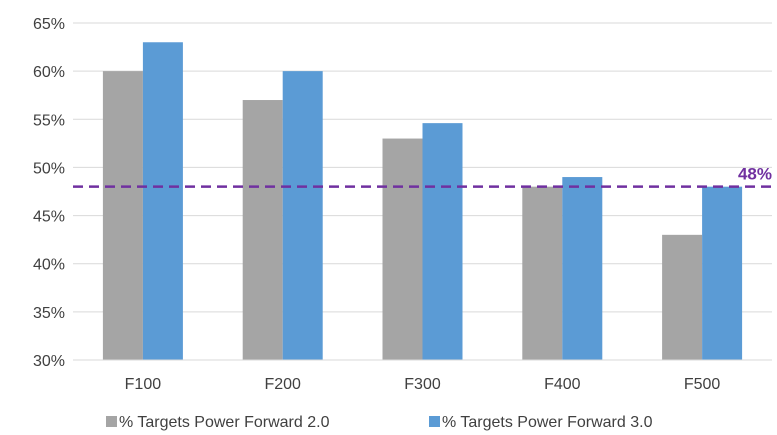 This screenshot has width=777, height=435. What do you see at coordinates (562, 384) in the screenshot?
I see `x-tick-label: F400` at bounding box center [562, 384].